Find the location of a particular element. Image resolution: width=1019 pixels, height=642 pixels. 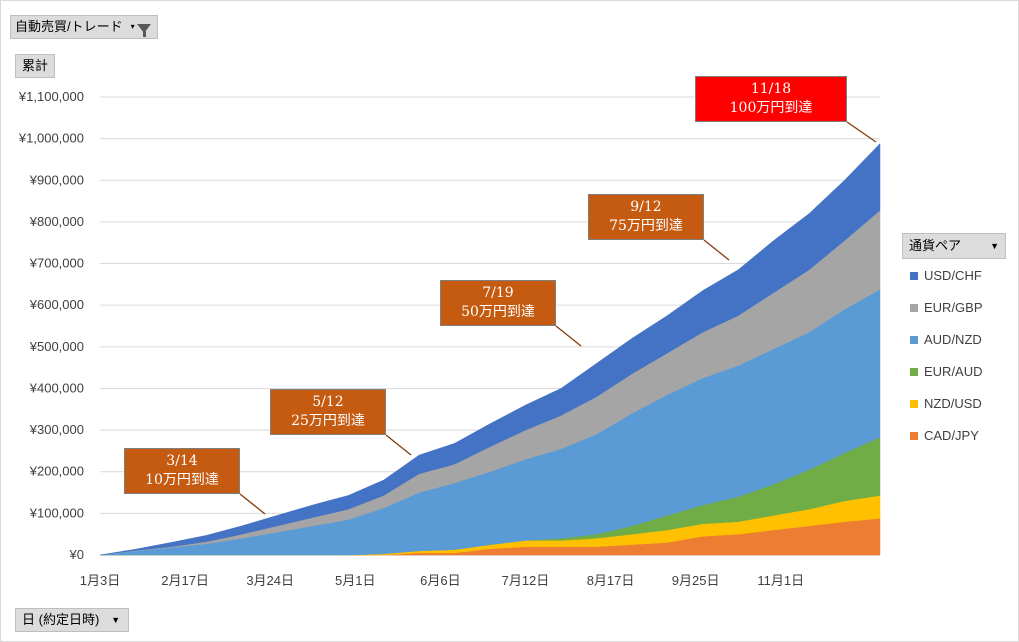

legend-title: 通貨ペア is located at coordinates (935, 245).